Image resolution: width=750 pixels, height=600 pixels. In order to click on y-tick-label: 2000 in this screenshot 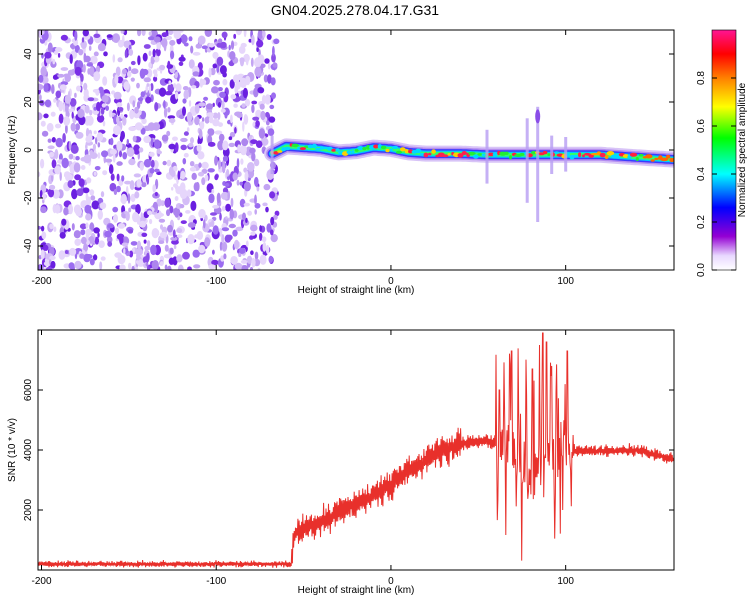, I will do `click(28, 509)`.